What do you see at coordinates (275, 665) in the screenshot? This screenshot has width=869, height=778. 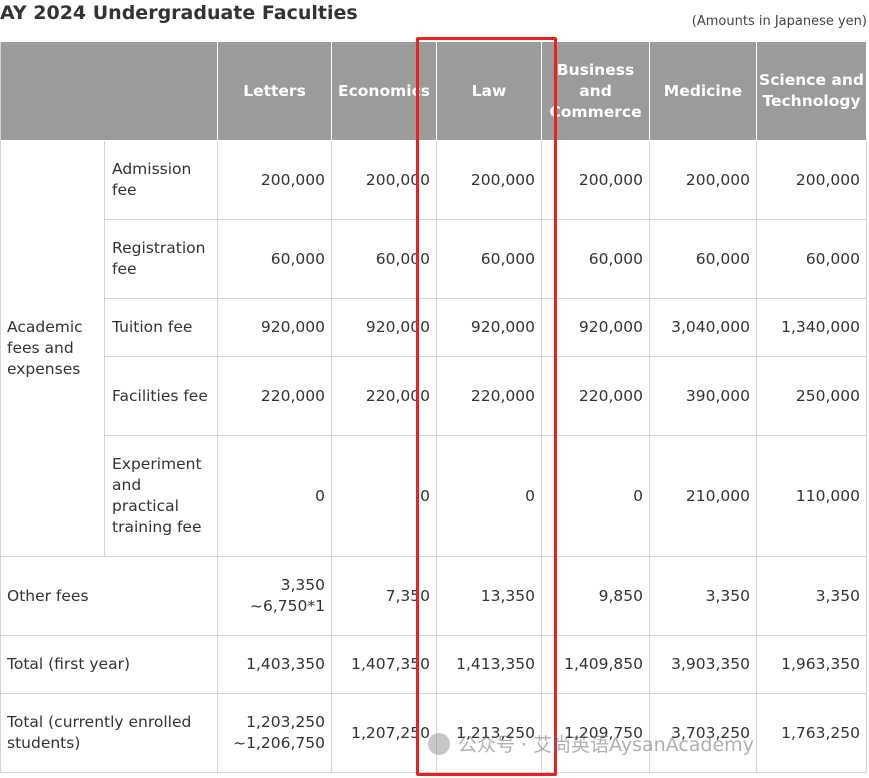 I see `fee-value: 1,403,350` at bounding box center [275, 665].